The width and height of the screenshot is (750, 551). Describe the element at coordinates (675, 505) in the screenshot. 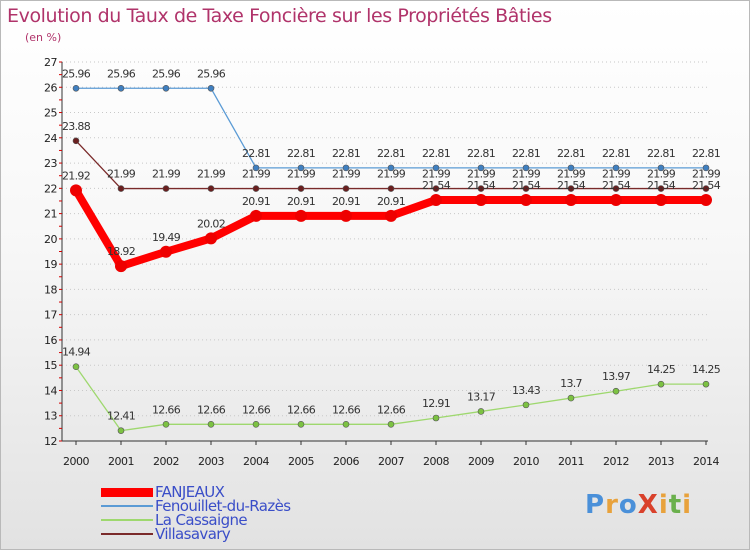

I see `logo-letter: t` at that location.